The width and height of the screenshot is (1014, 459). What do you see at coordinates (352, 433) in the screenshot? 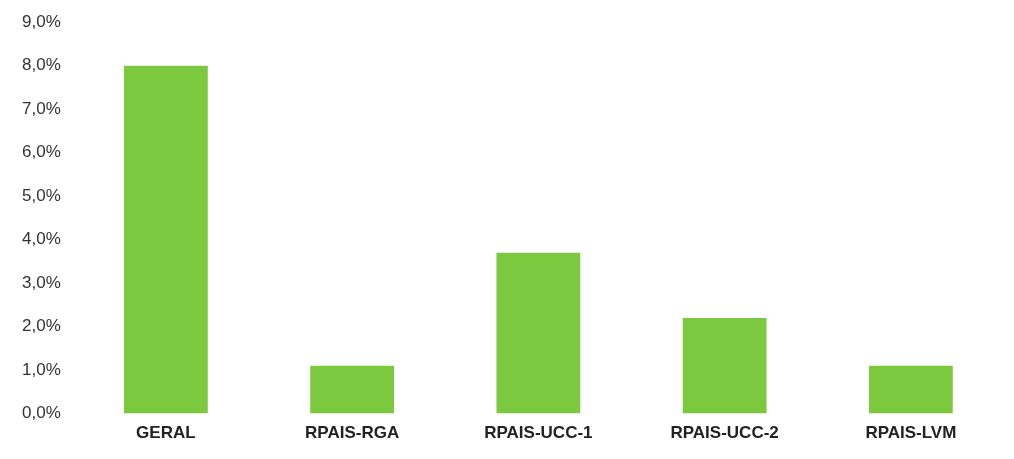
I see `x-tick-label: RPAIS-RGA` at bounding box center [352, 433].